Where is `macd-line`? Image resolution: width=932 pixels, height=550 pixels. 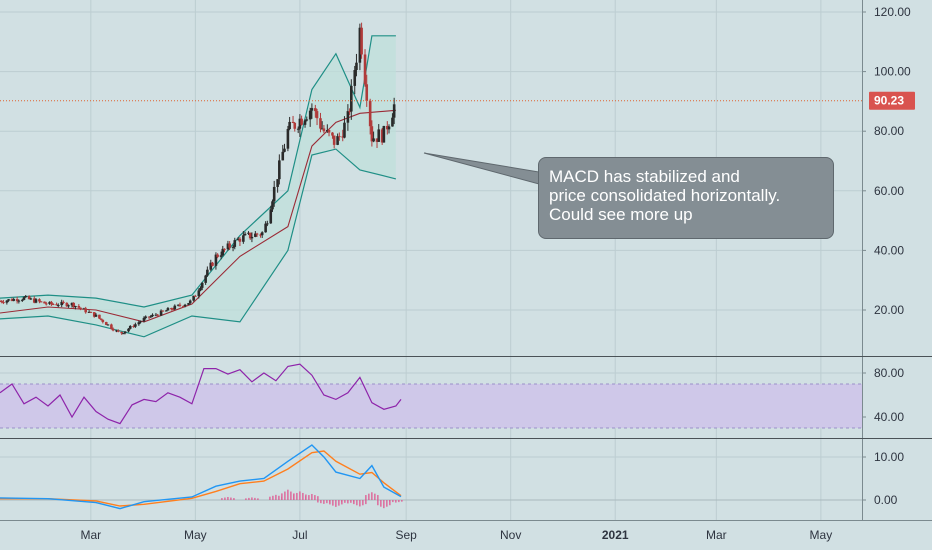
macd-line is located at coordinates (201, 477).